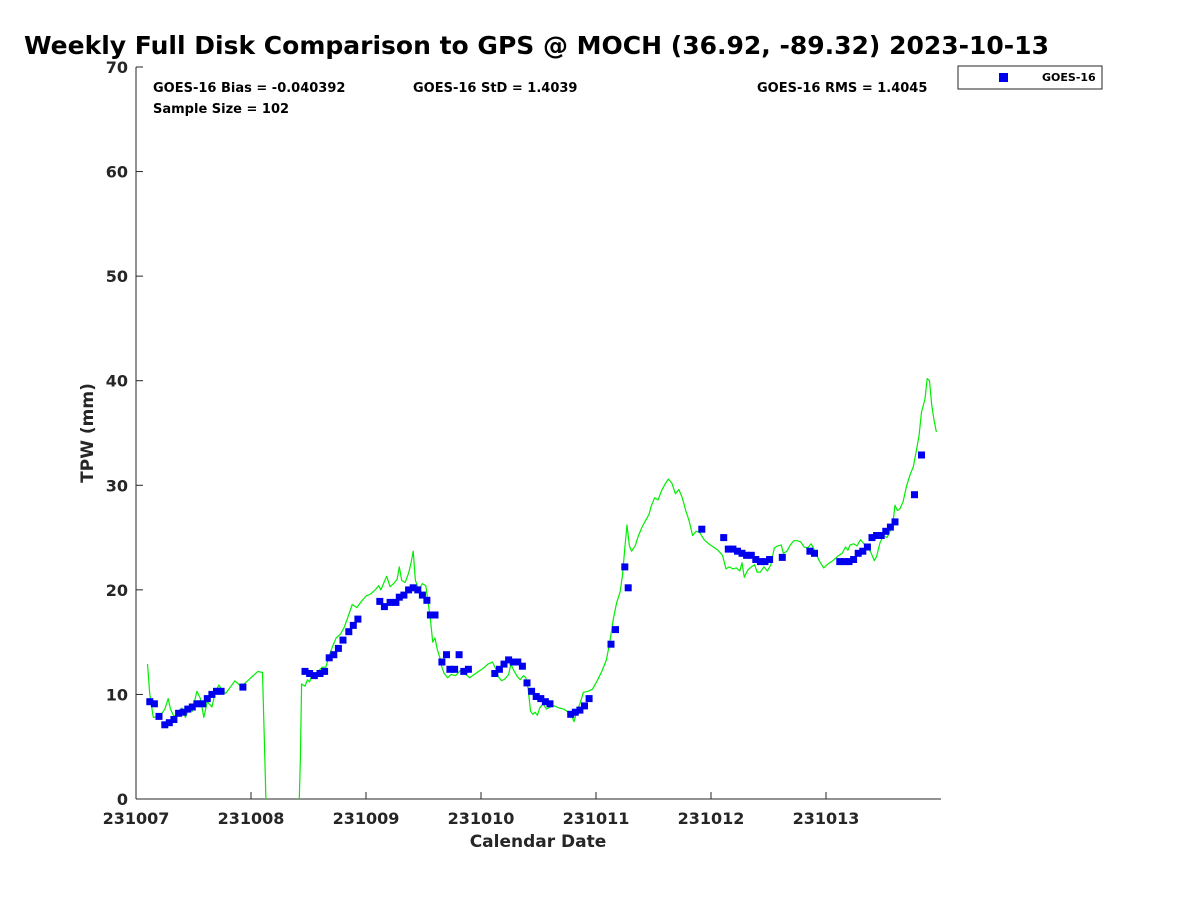 This screenshot has height=900, width=1200. What do you see at coordinates (117, 381) in the screenshot?
I see `y-tick-label: 40` at bounding box center [117, 381].